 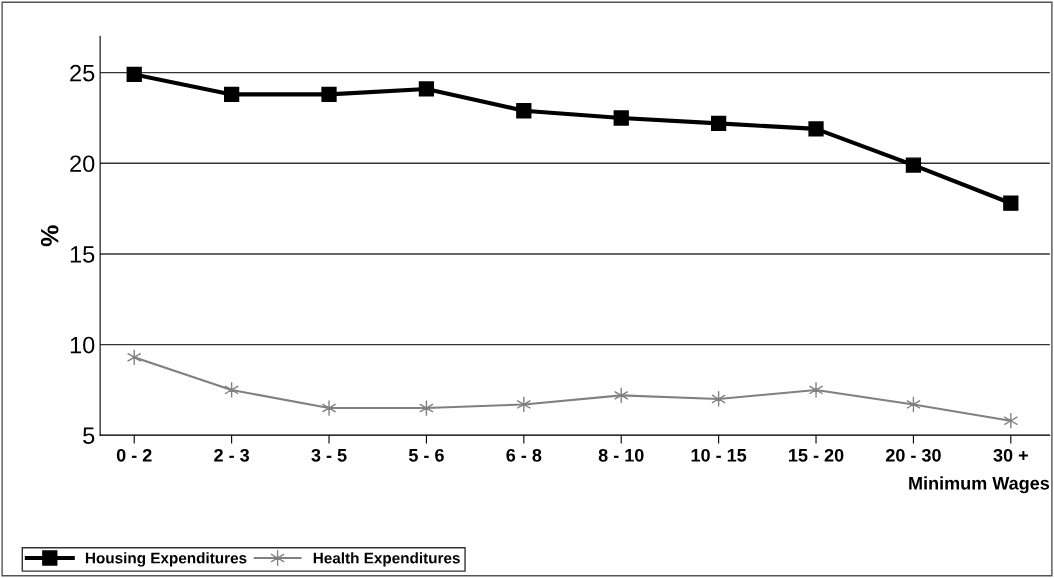 What do you see at coordinates (49, 236) in the screenshot?
I see `y-axis-title: %` at bounding box center [49, 236].